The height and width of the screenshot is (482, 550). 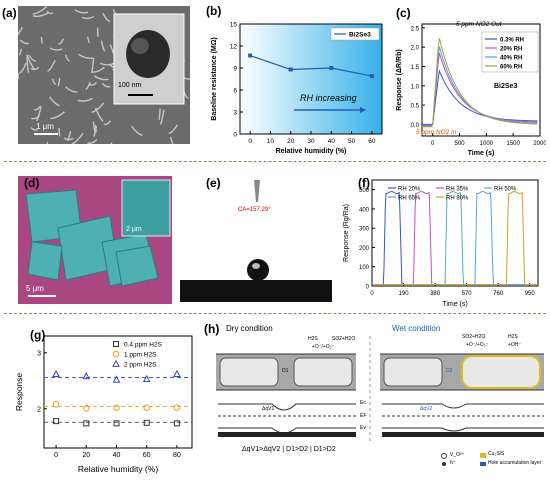 I want to click on legend-h, so click(x=463, y=459).